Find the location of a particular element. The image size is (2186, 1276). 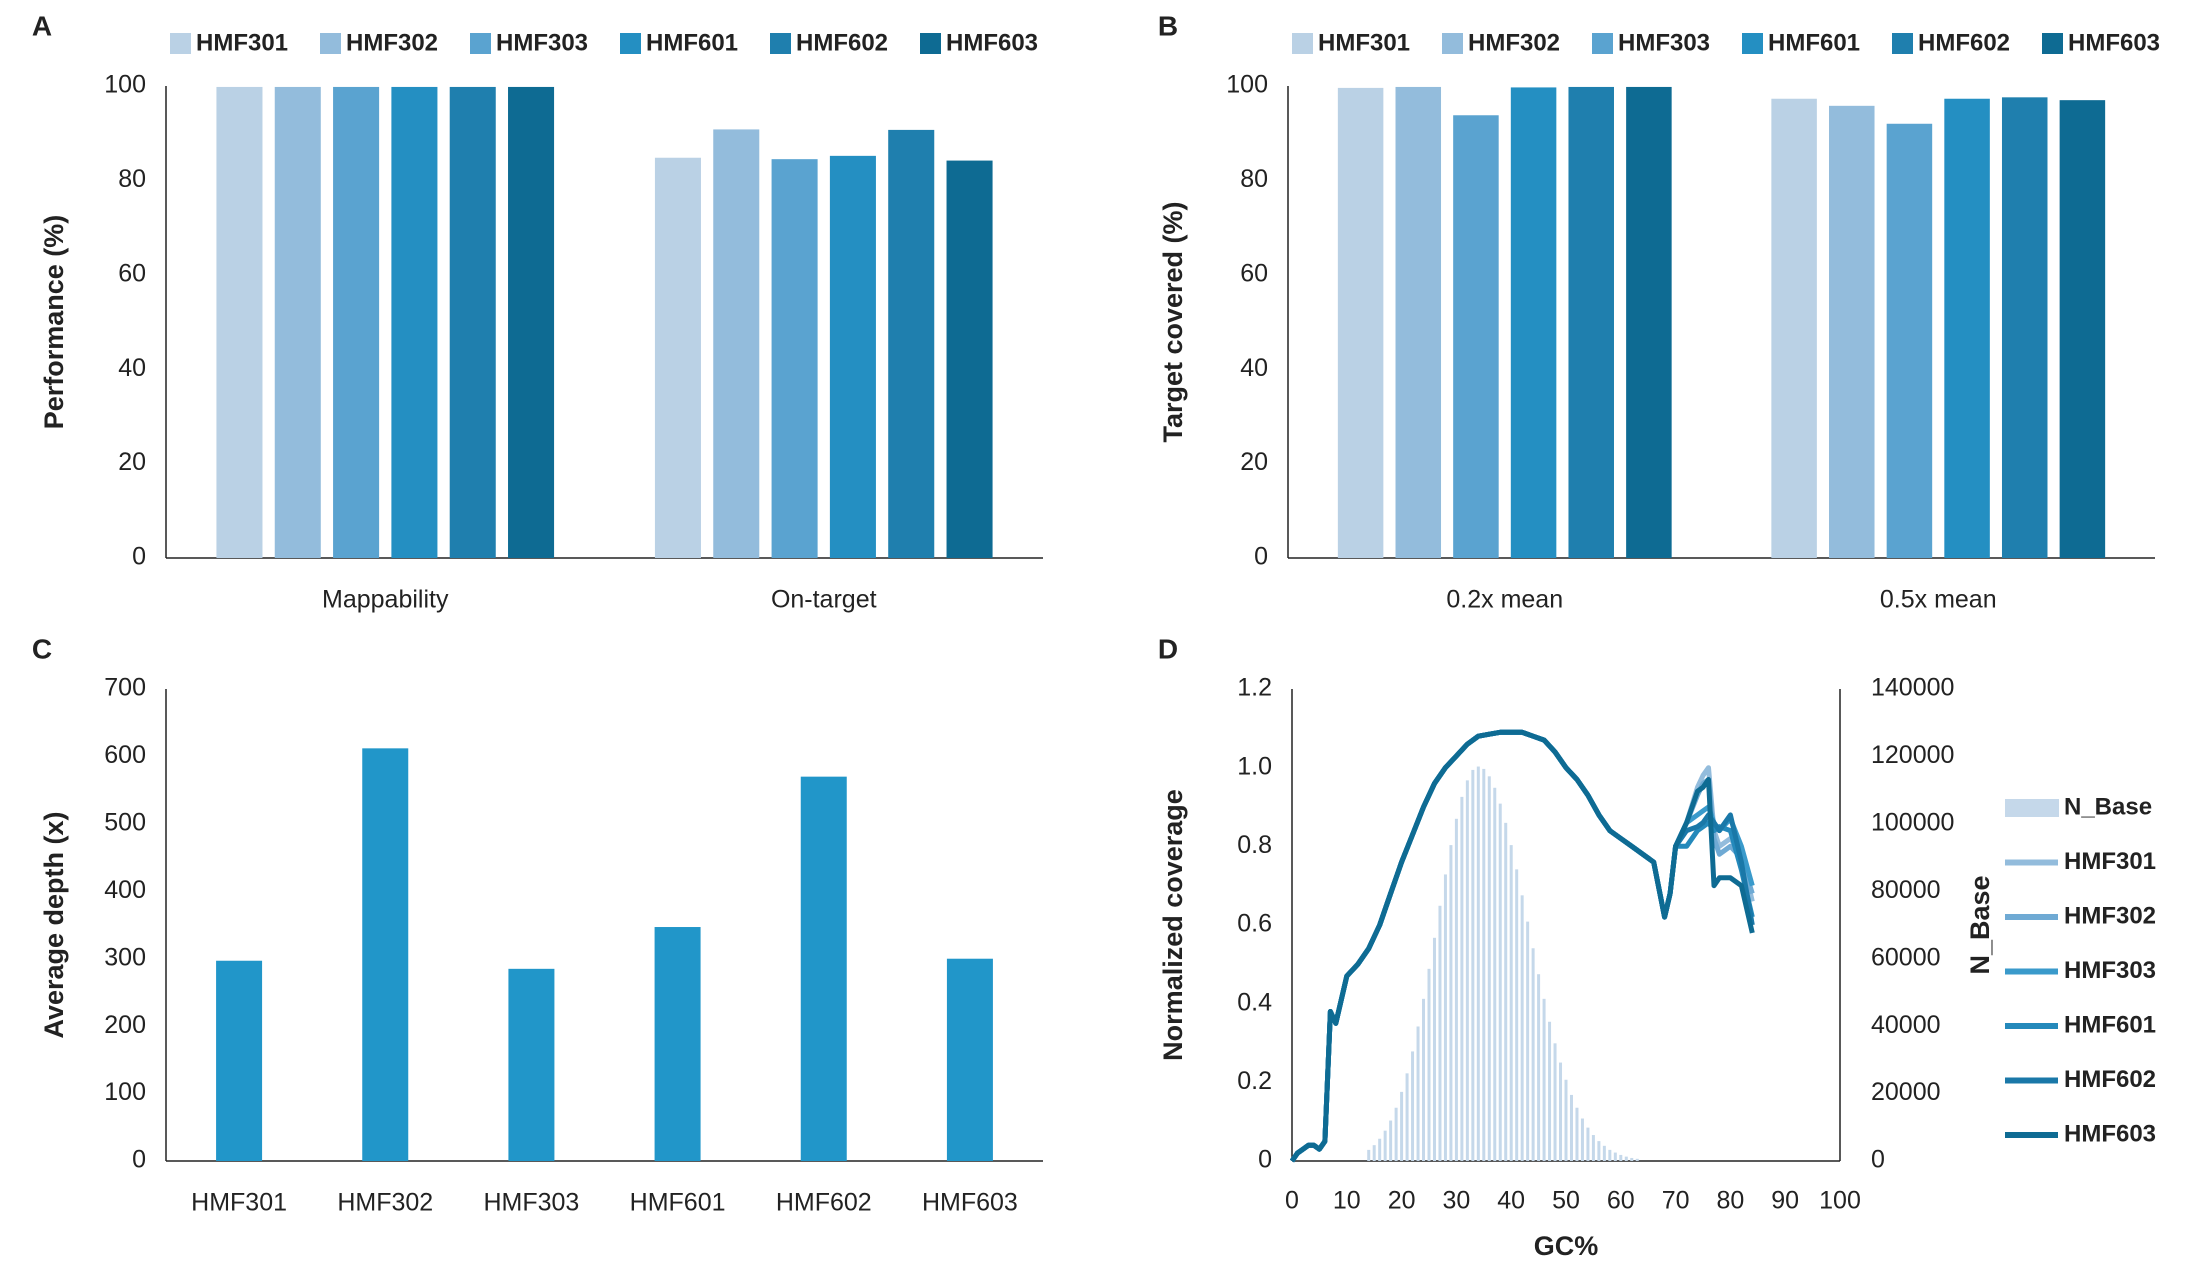

y-tick-label: 60 is located at coordinates (1254, 273).